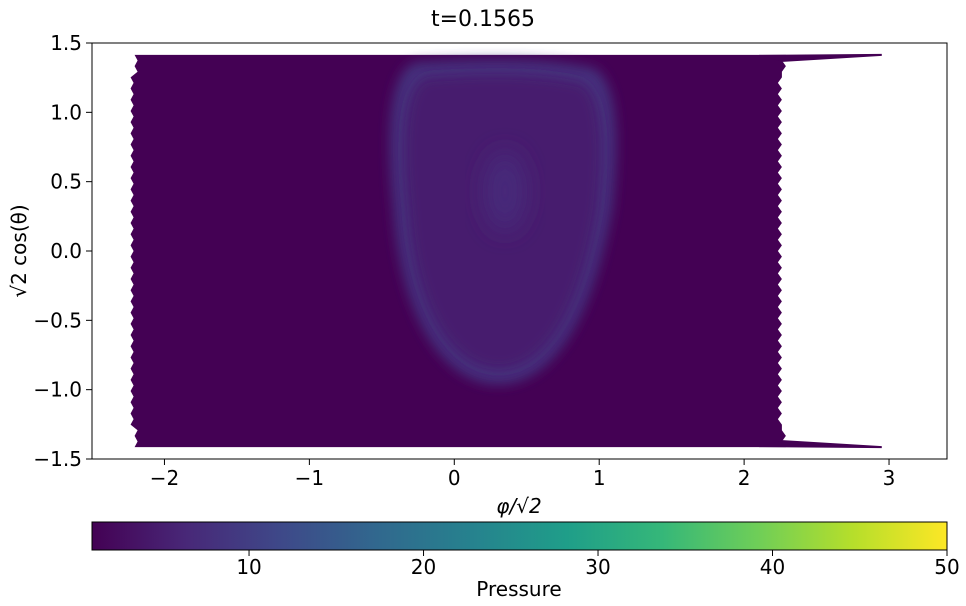 The image size is (966, 606). I want to click on y-tick-label: −0.5, so click(57, 320).